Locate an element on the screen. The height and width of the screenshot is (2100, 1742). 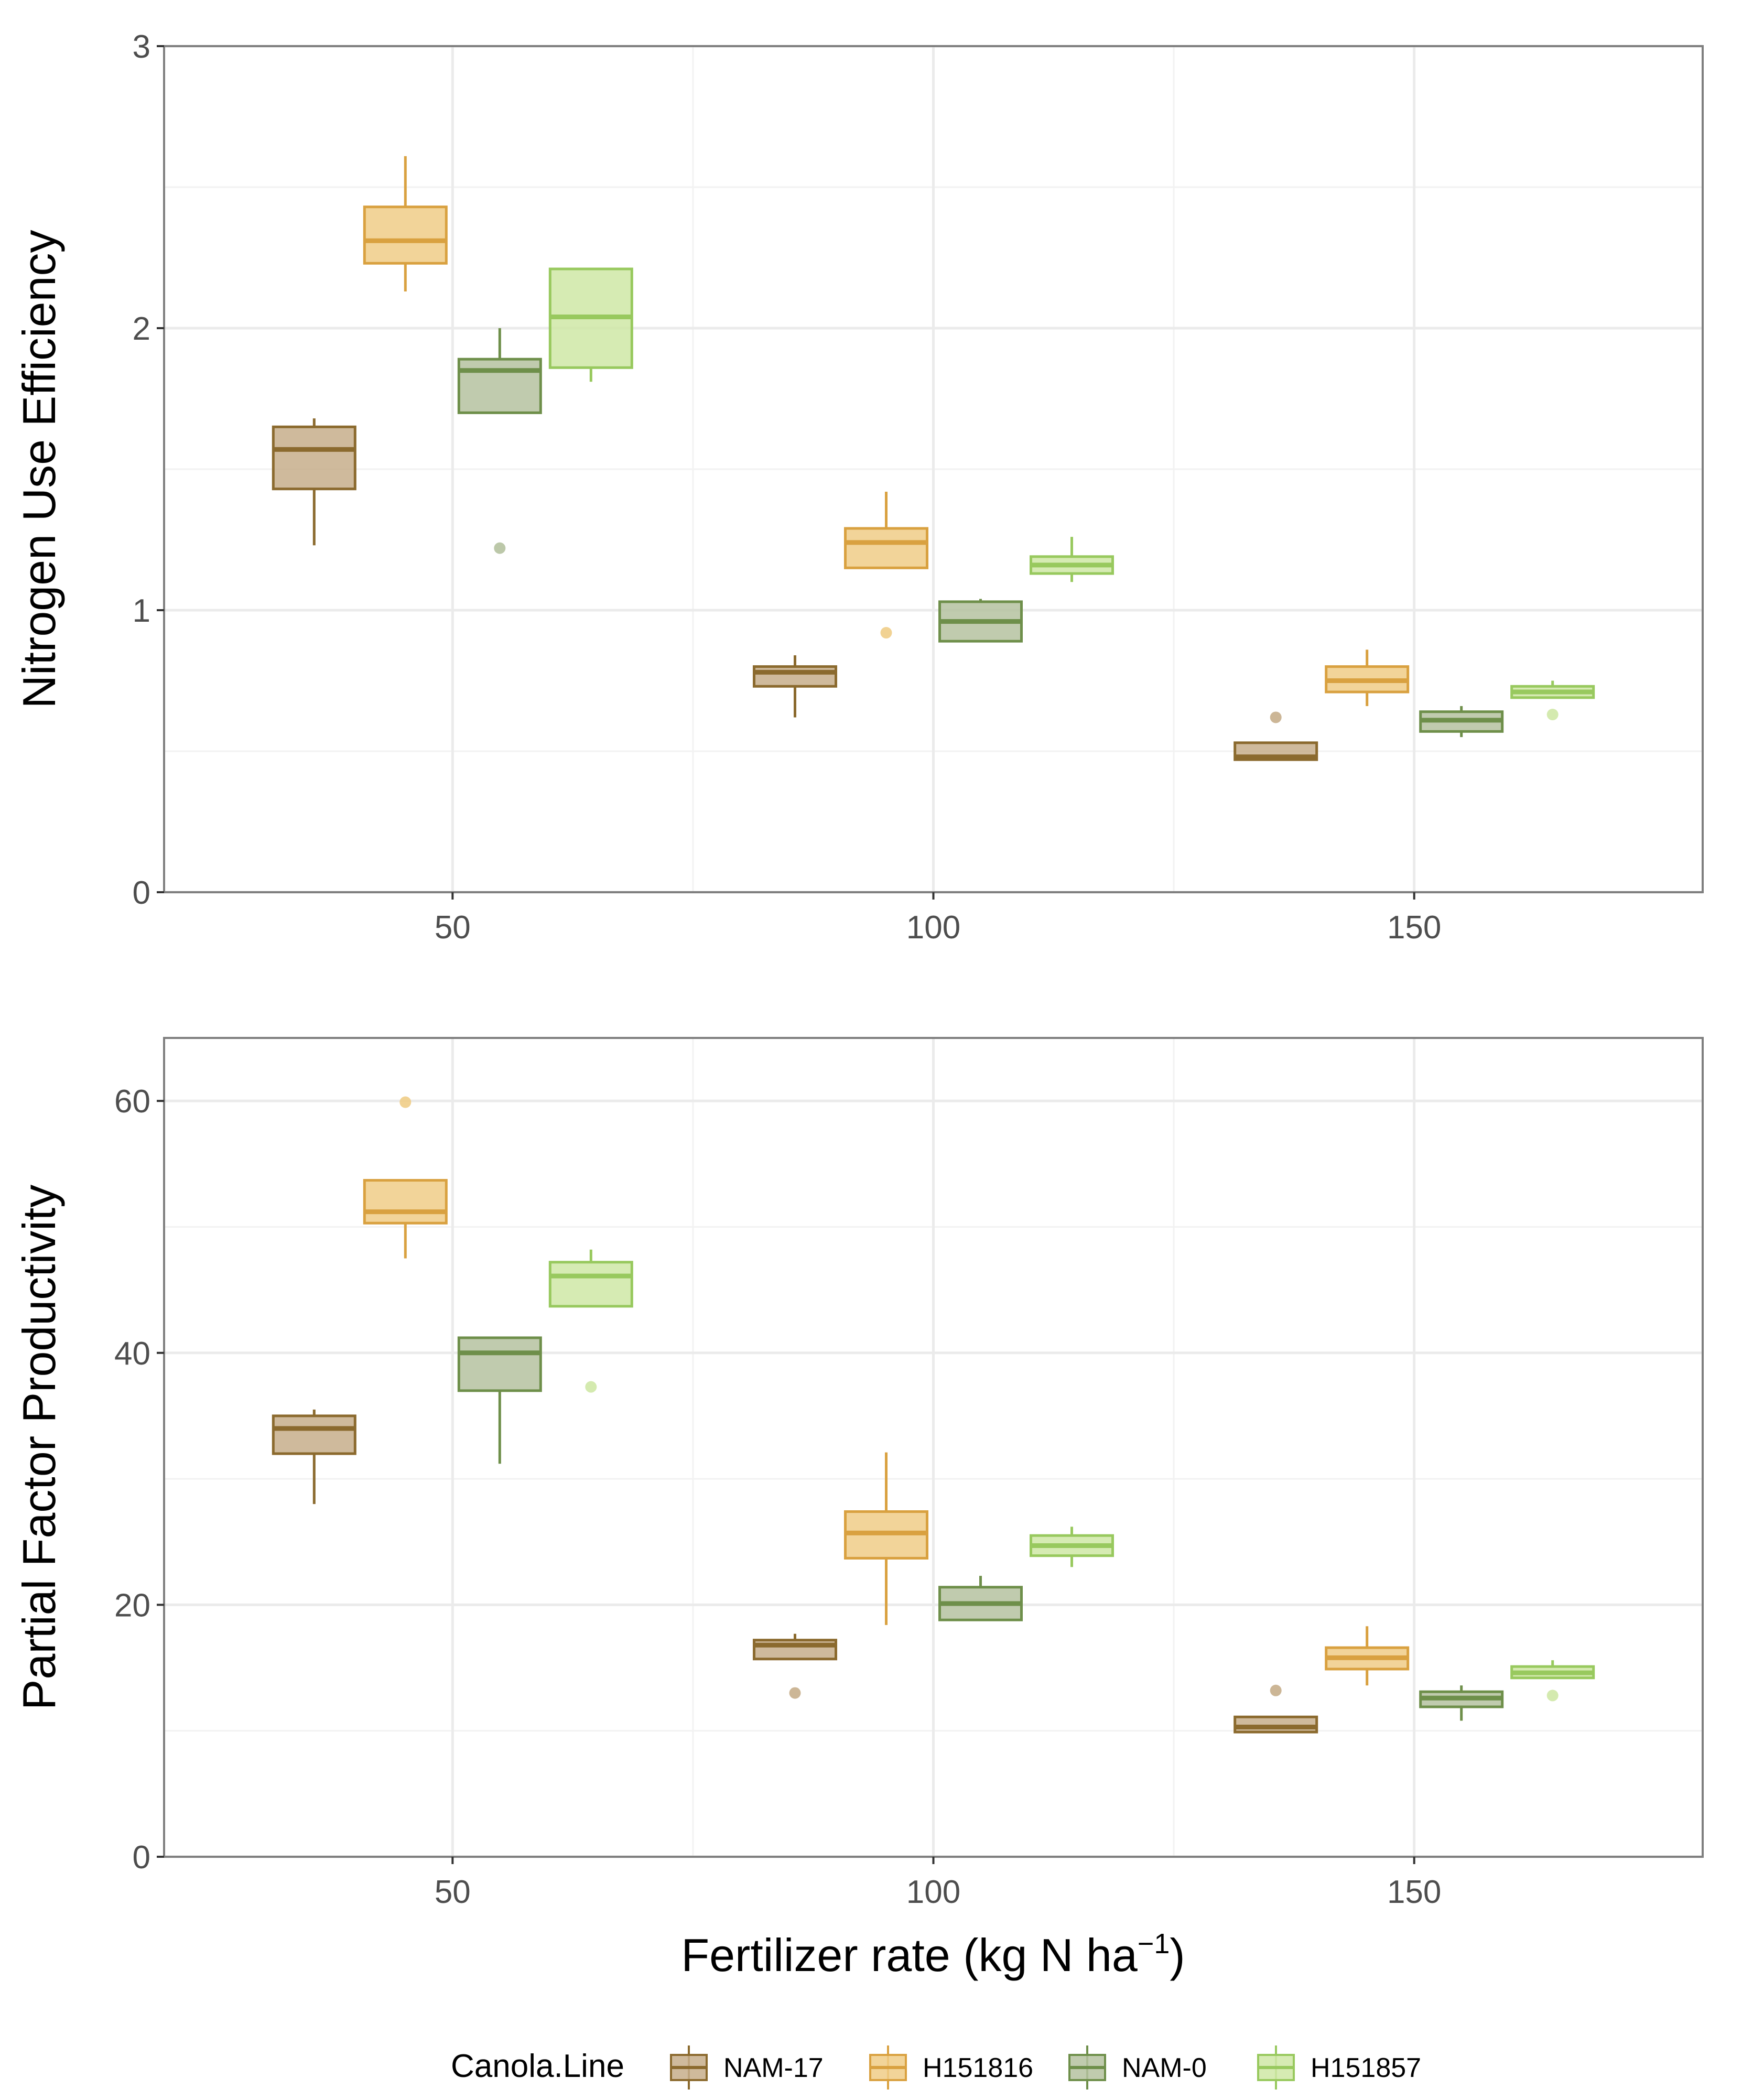
y-tick-label: 3 is located at coordinates (142, 47).